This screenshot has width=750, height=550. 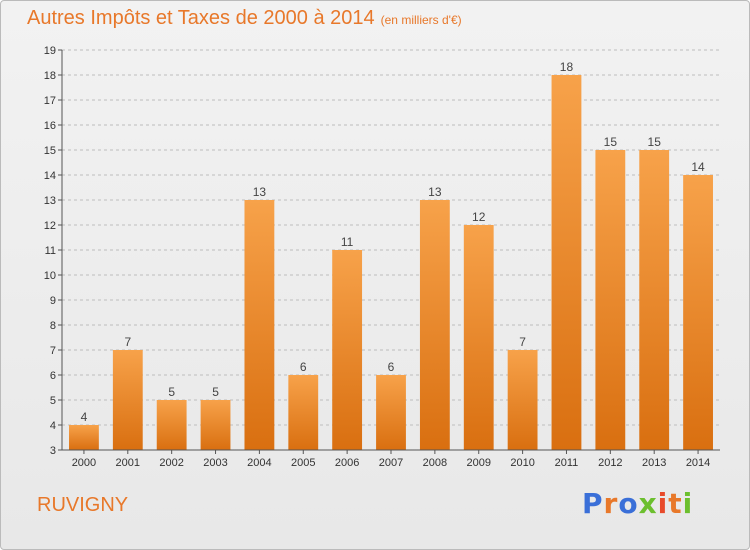 I want to click on data-label: 4, so click(x=84, y=417).